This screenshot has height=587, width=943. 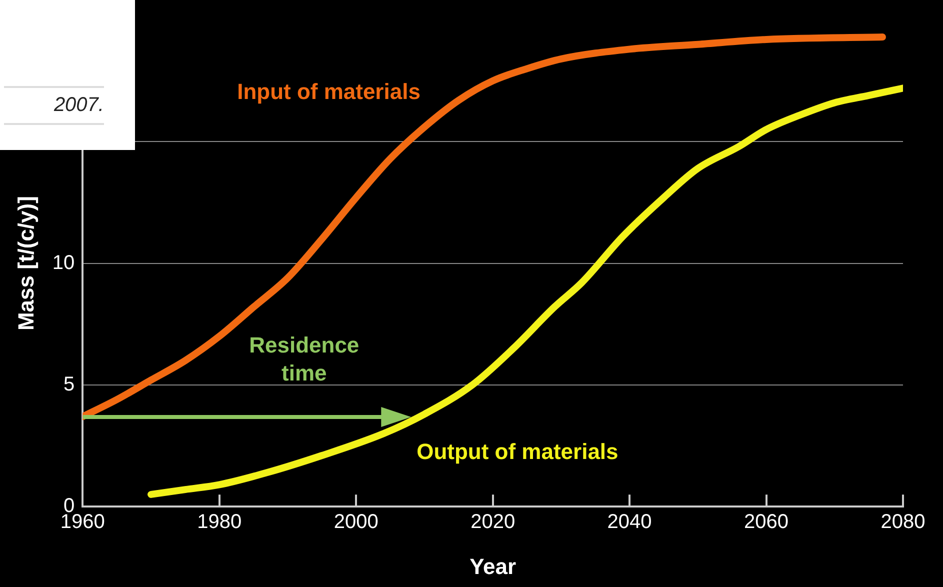 I want to click on series-label: Output of materials, so click(x=517, y=451).